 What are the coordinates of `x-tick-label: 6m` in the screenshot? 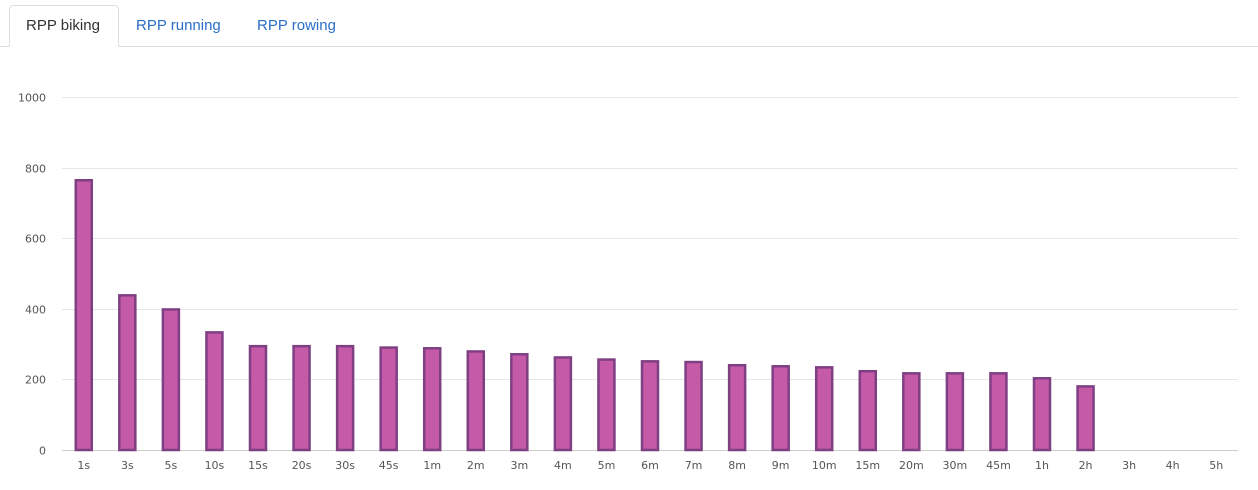 It's located at (650, 465).